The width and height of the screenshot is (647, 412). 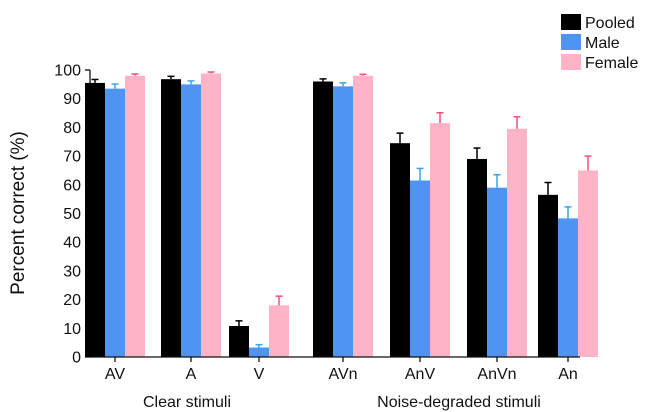 What do you see at coordinates (323, 219) in the screenshot?
I see `bar-pooled-avn` at bounding box center [323, 219].